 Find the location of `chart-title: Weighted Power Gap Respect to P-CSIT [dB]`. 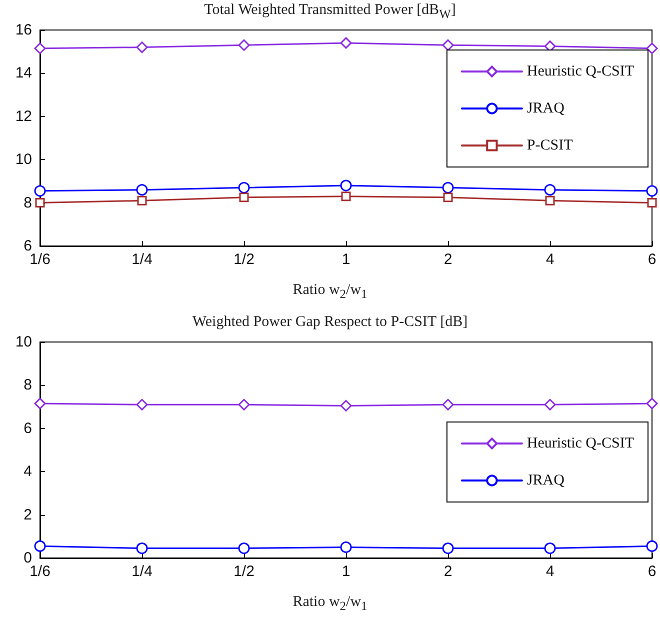

chart-title: Weighted Power Gap Respect to P-CSIT [dB] is located at coordinates (330, 322).